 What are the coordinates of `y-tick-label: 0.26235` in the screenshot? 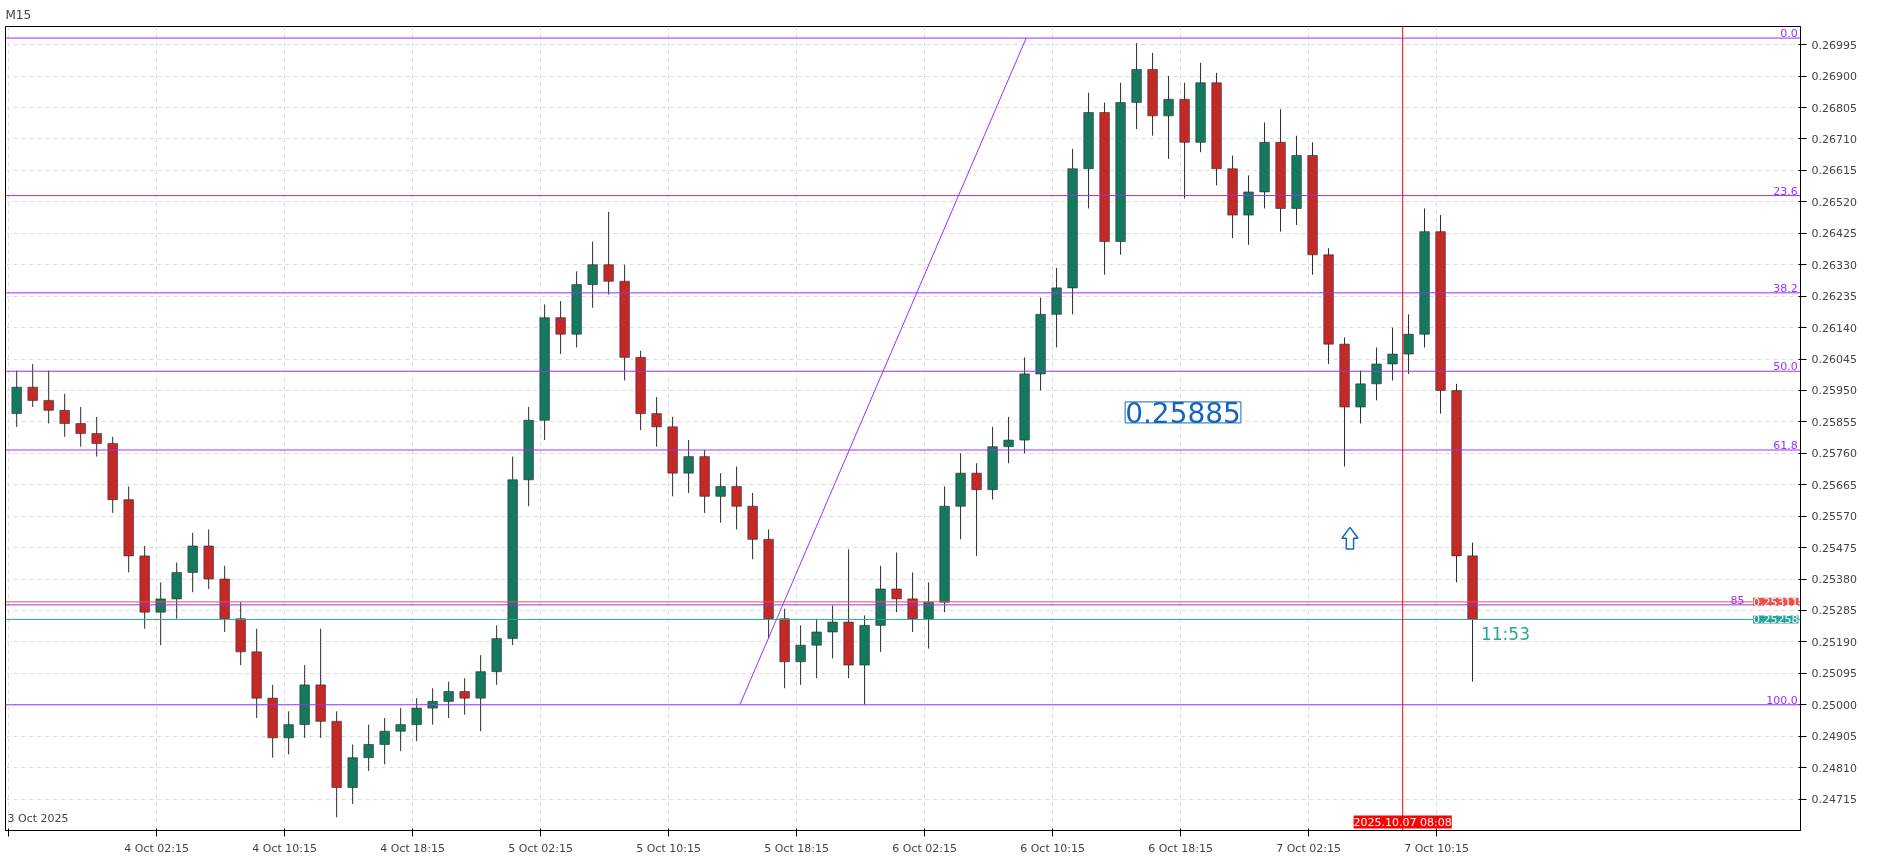 It's located at (1834, 297).